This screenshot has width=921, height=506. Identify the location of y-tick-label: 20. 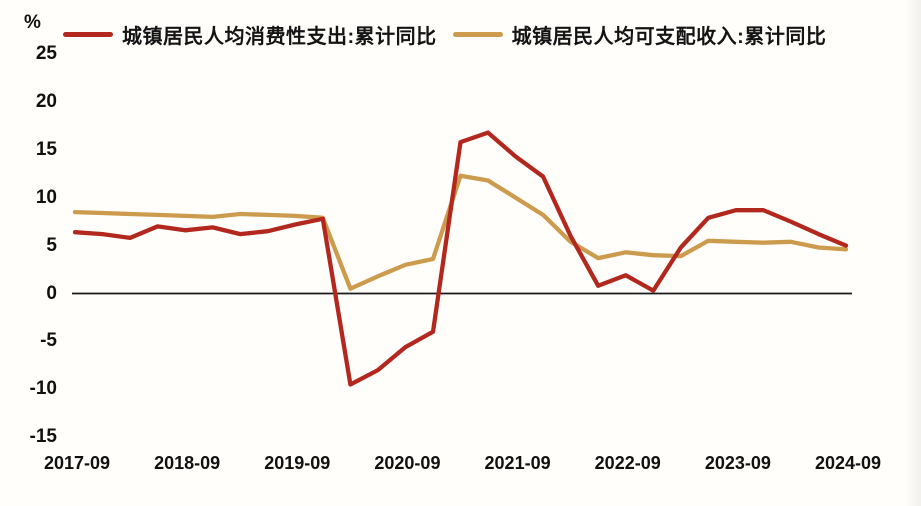
(46, 101).